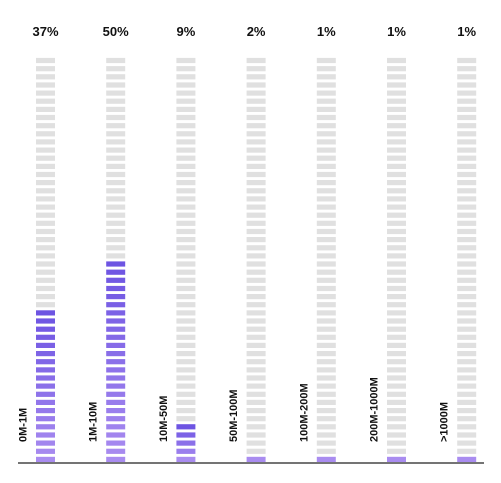 Image resolution: width=501 pixels, height=483 pixels. I want to click on value-label: 1%, so click(396, 31).